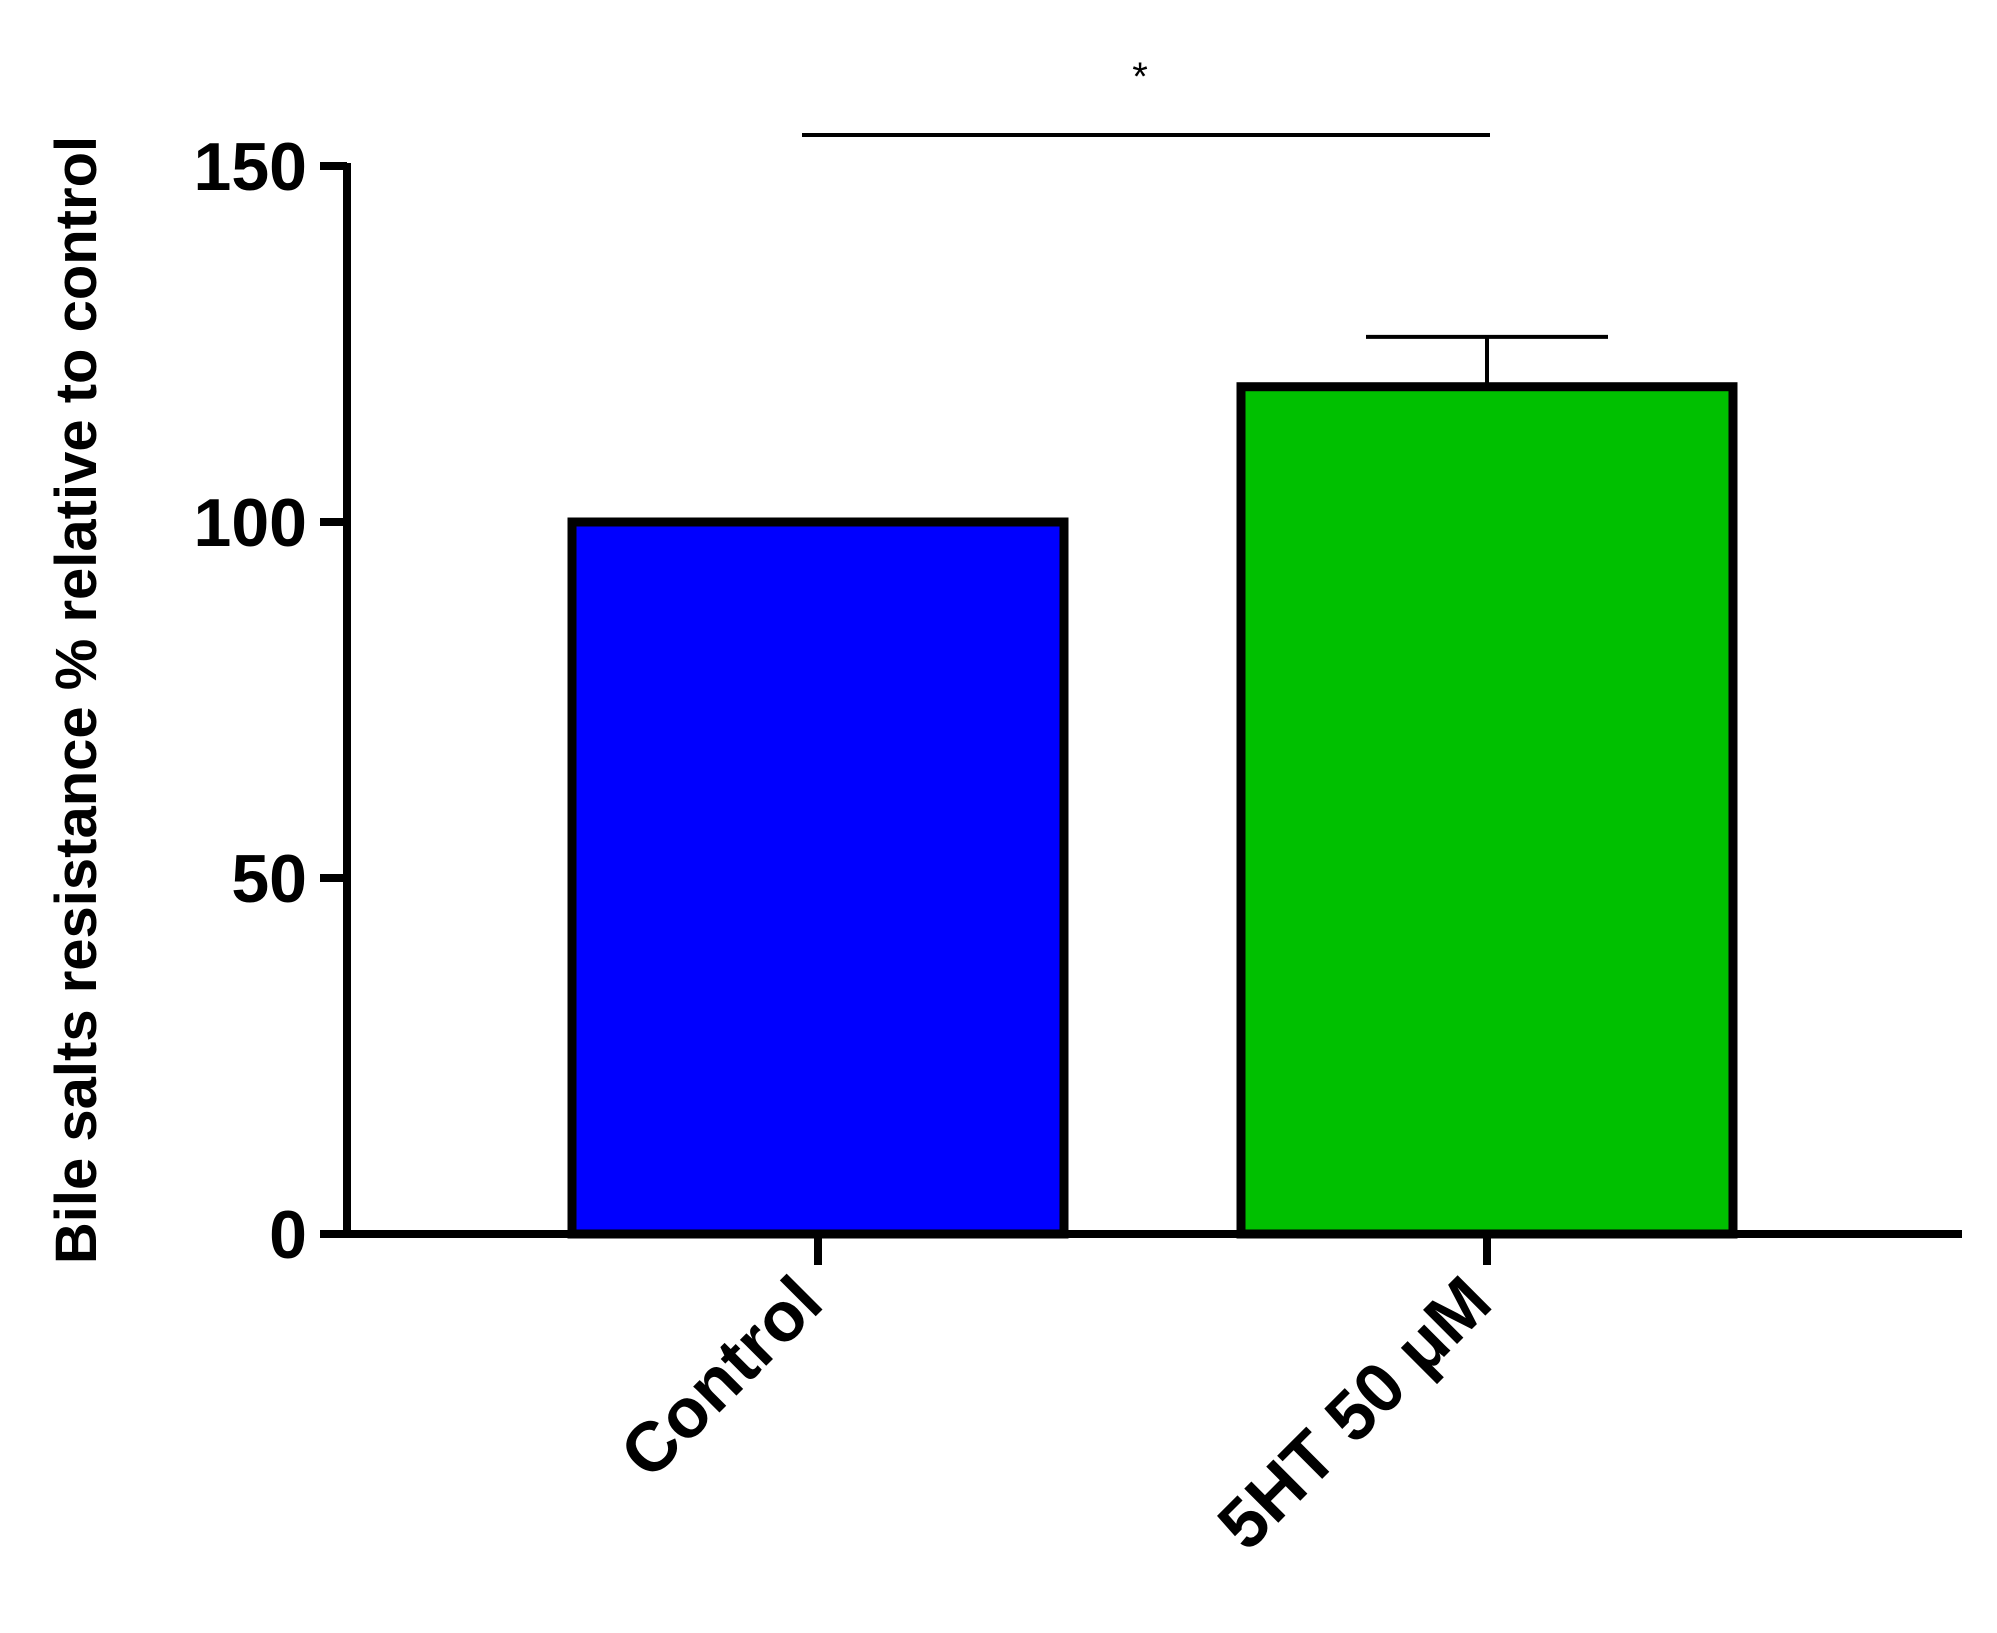  Describe the element at coordinates (1354, 1412) in the screenshot. I see `x-tick-label-5ht-50-m: 5HT 50 μM` at that location.